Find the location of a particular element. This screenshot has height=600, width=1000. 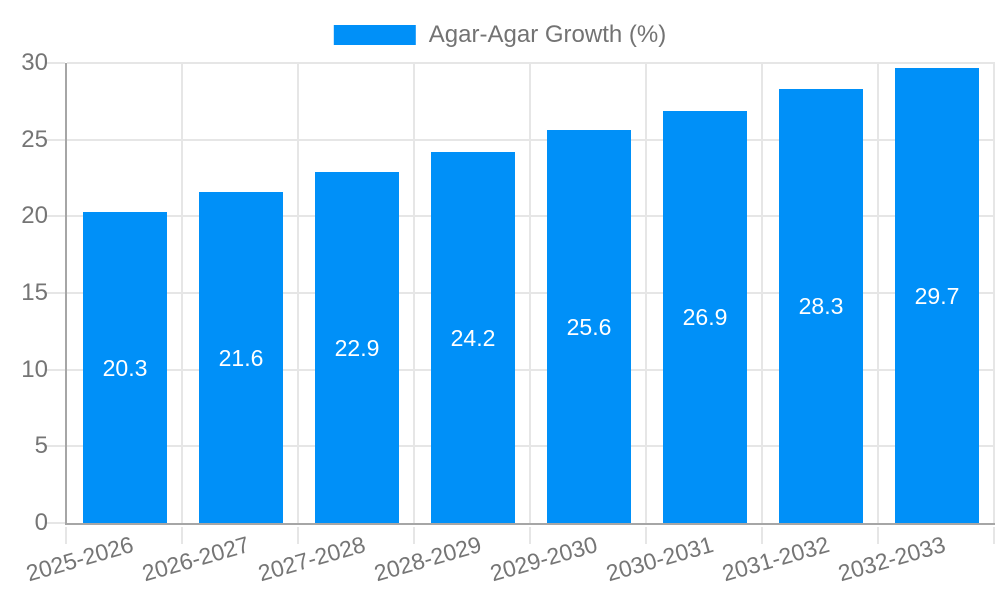

bar: 21.6 is located at coordinates (241, 357).